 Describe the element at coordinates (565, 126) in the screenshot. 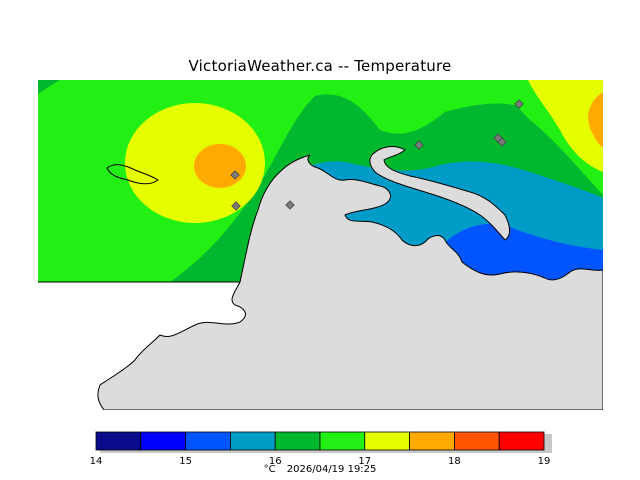

I see `warm-zone-right` at that location.